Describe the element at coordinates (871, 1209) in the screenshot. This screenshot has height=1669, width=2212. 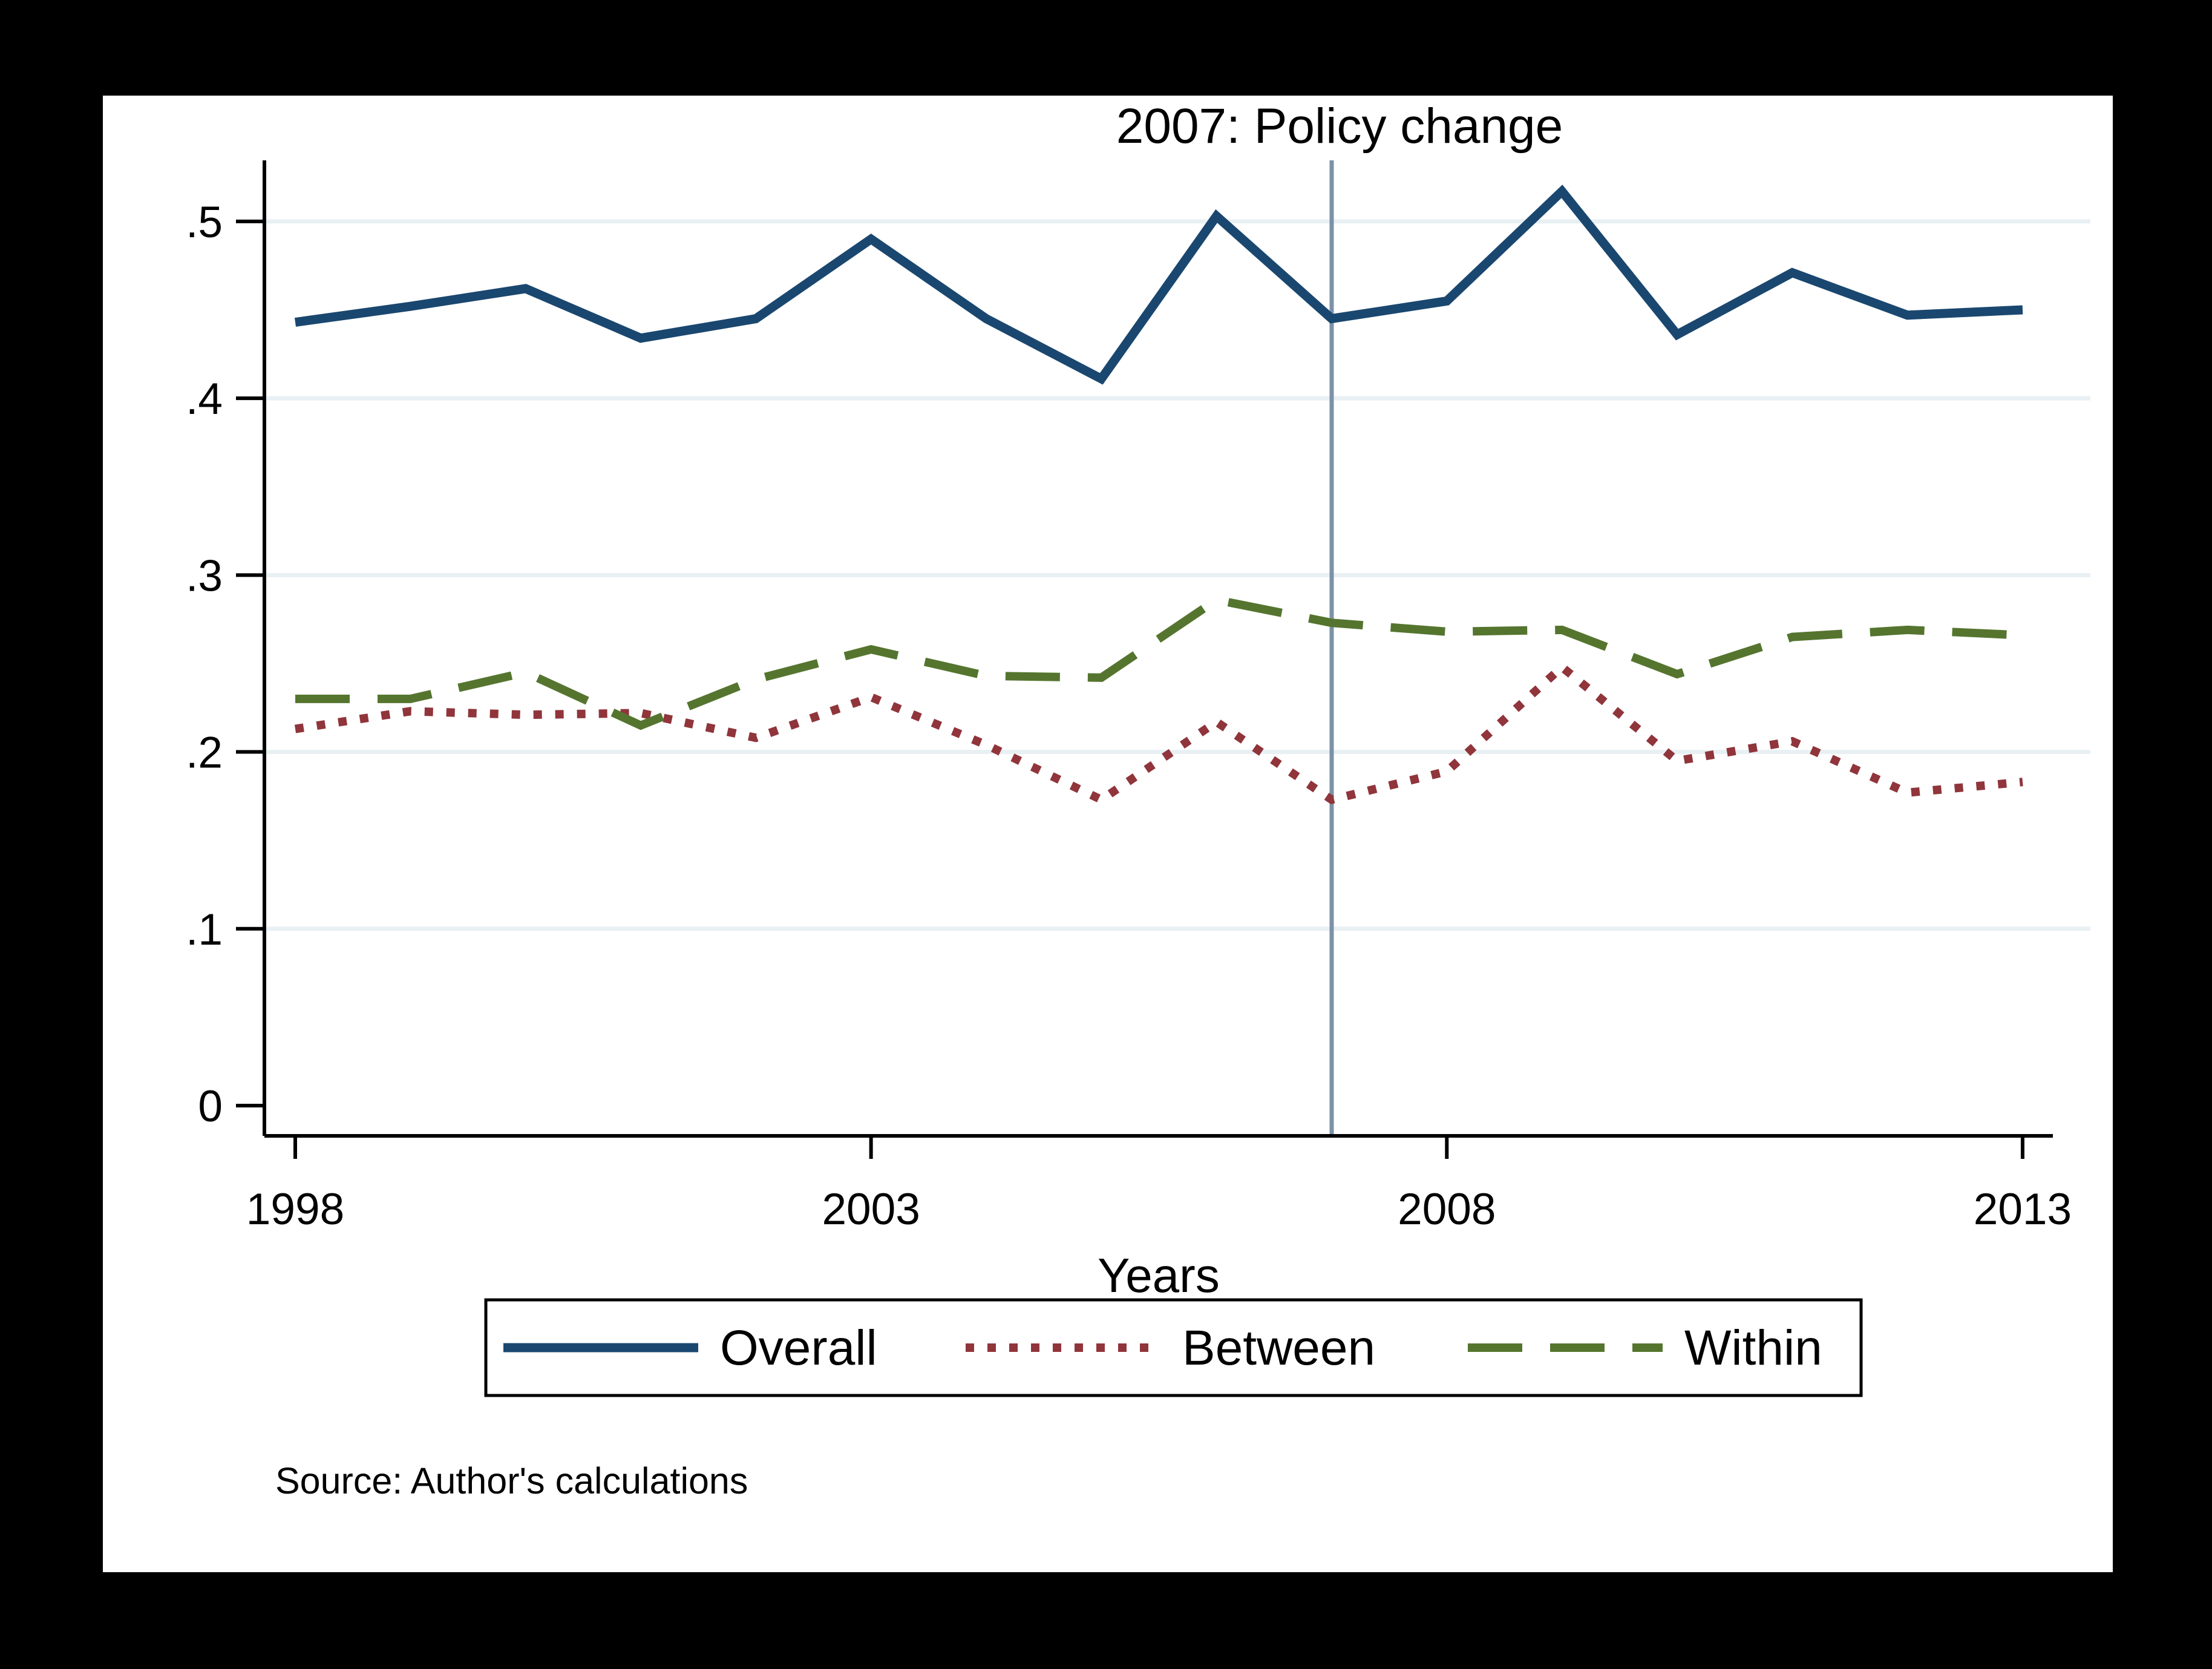
I see `x-tick-label: 2003` at that location.